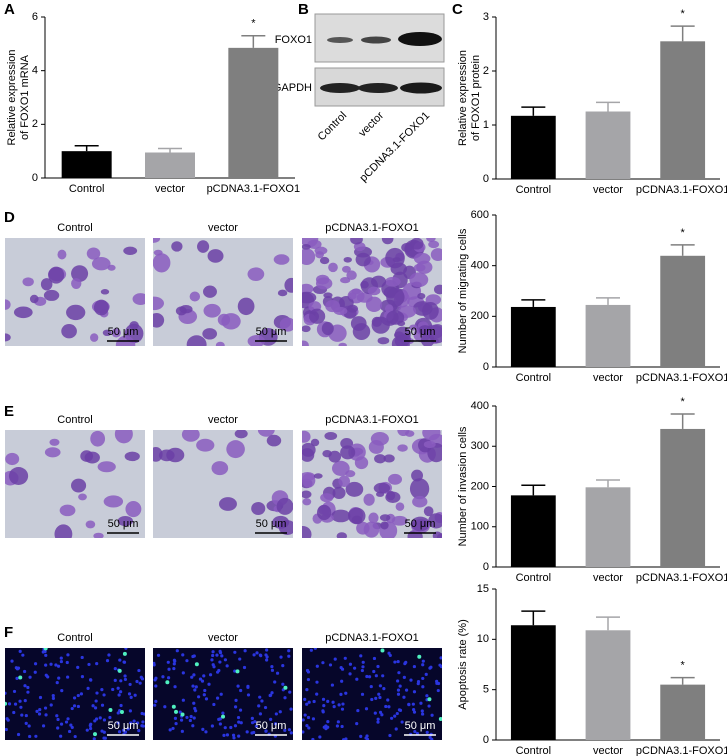 The height and width of the screenshot is (756, 727). What do you see at coordinates (463, 290) in the screenshot?
I see `y-axis-label: Number of migrating cells` at bounding box center [463, 290].